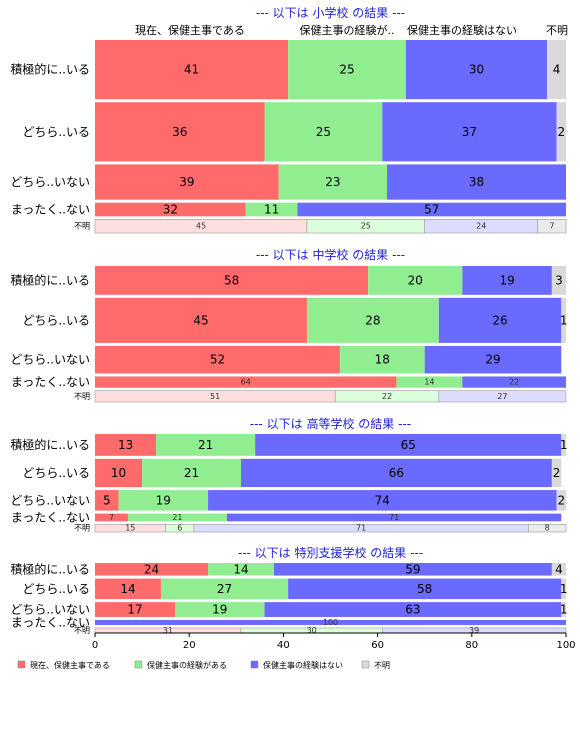 The image size is (580, 747). I want to click on section-title: --- 以下は 高等学校 の結果 ---, so click(330, 423).